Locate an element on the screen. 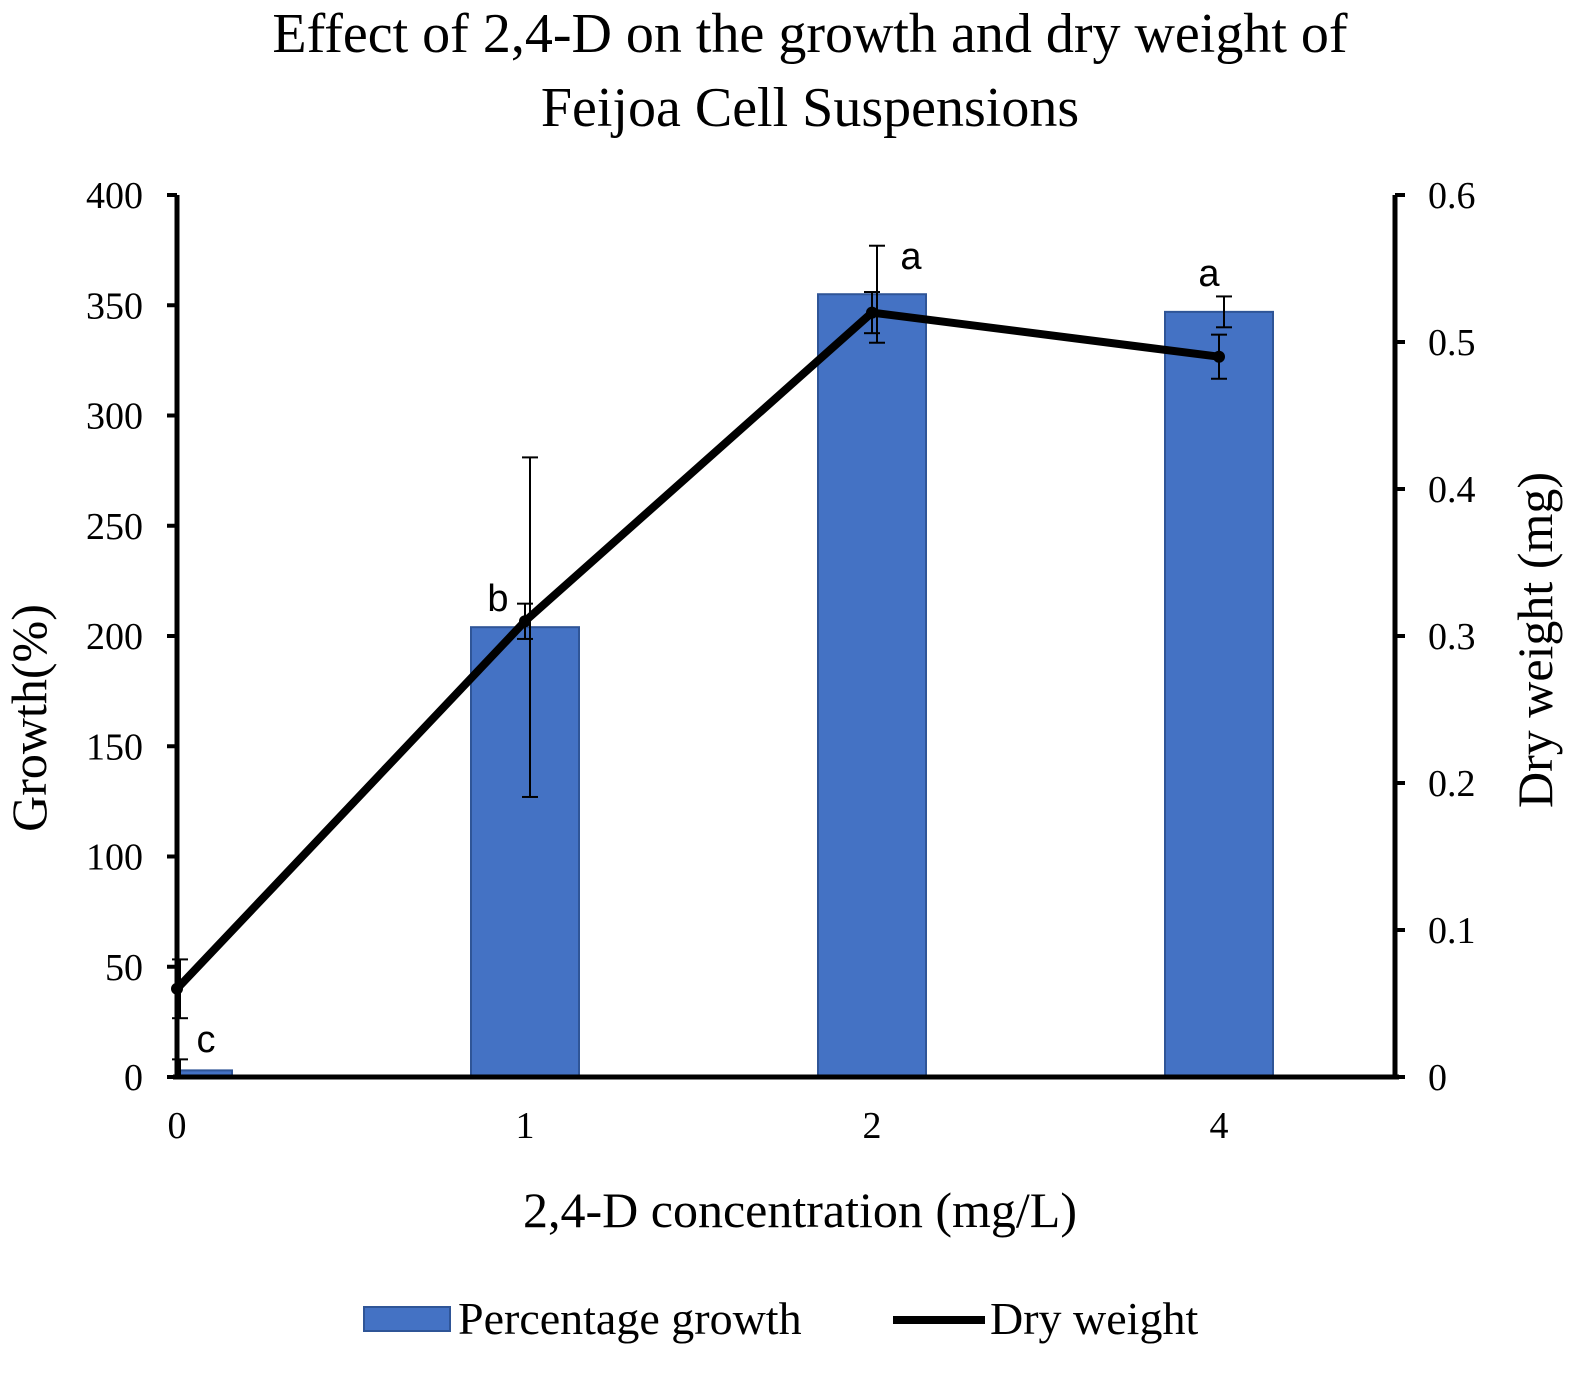 This screenshot has width=1596, height=1380. y-left-tick-label-300: 300 is located at coordinates (114, 417).